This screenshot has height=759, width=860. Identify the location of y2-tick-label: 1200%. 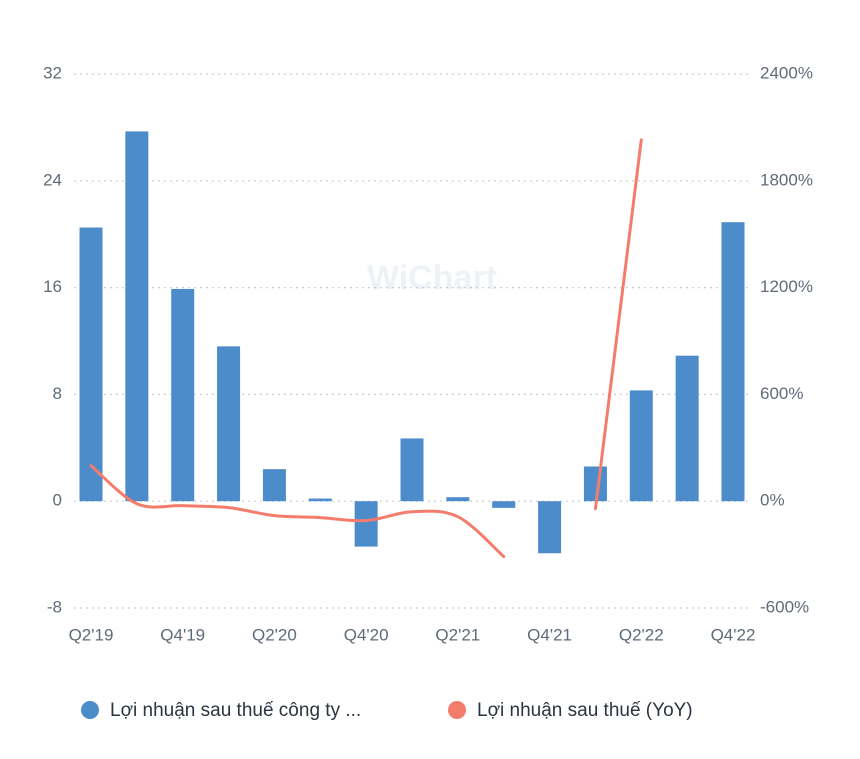
(786, 286).